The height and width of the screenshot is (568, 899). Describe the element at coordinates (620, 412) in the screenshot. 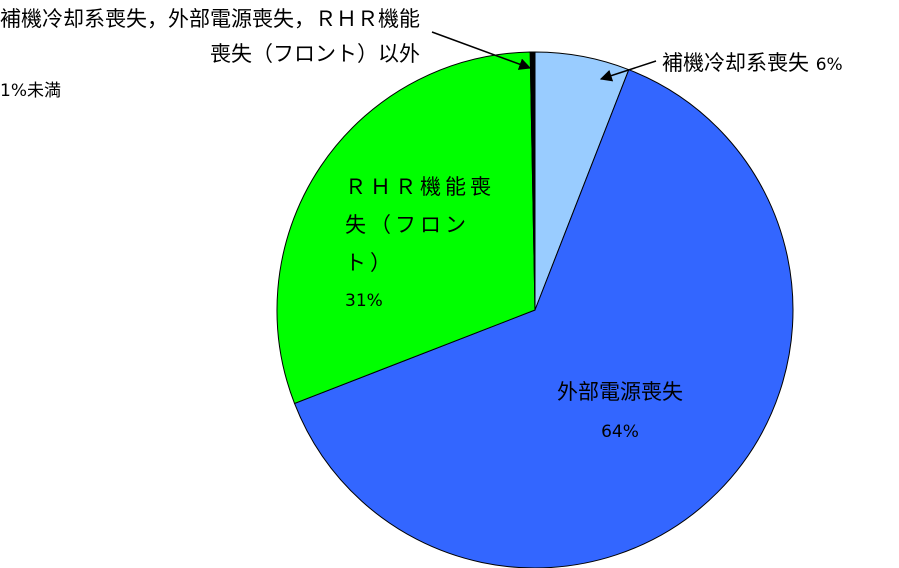

I see `slice-label-group: 外部電源喪失 64%` at that location.